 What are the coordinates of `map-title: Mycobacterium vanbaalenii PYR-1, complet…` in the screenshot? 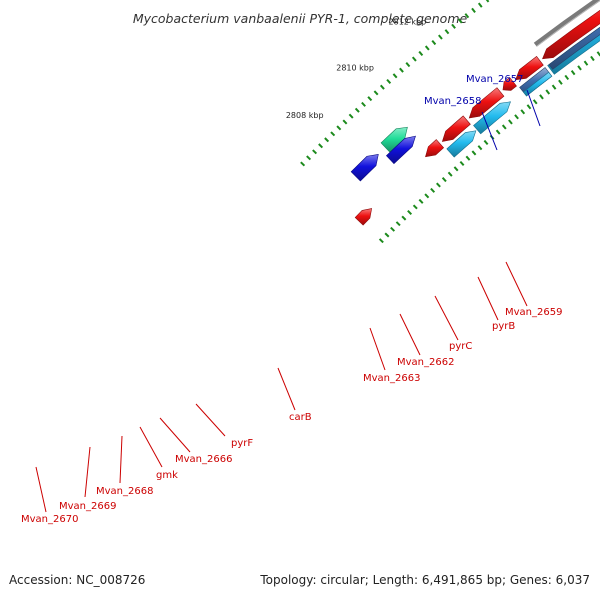 It's located at (300, 18).